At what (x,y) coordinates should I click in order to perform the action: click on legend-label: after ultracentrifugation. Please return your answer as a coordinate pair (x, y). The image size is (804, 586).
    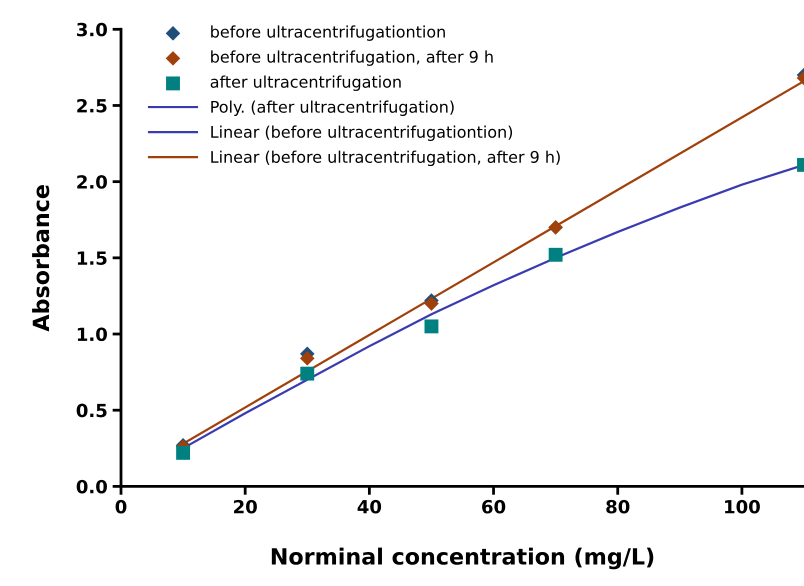
    Looking at the image, I should click on (305, 83).